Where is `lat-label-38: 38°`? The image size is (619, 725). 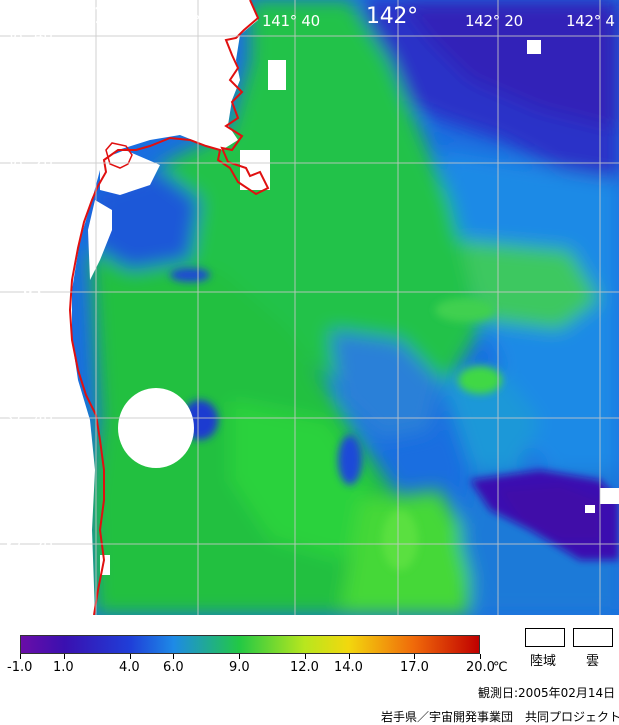 lat-label-38: 38° is located at coordinates (33, 290).